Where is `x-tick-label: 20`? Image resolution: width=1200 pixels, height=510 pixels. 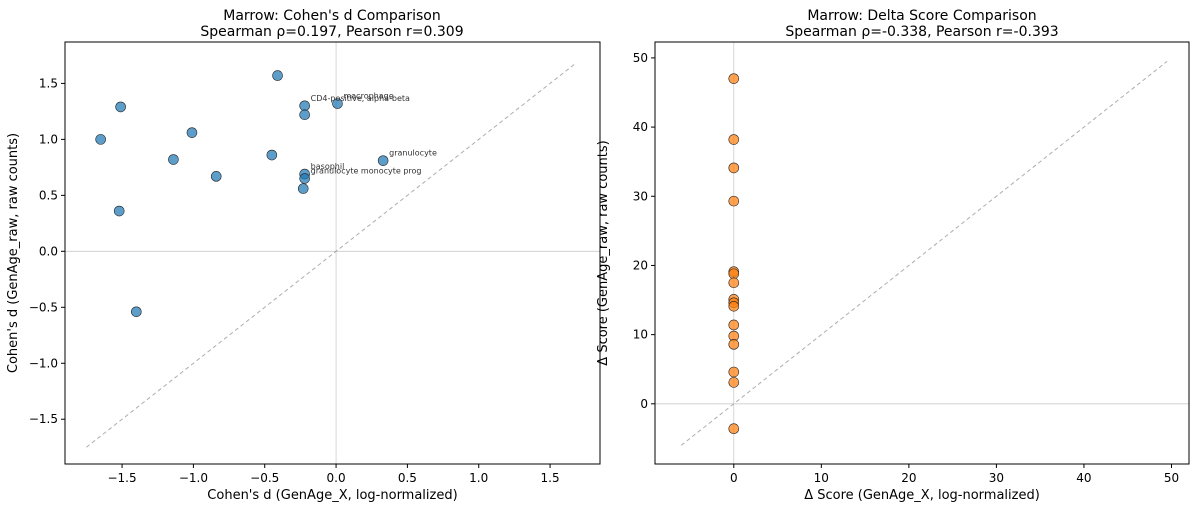 x-tick-label: 20 is located at coordinates (908, 478).